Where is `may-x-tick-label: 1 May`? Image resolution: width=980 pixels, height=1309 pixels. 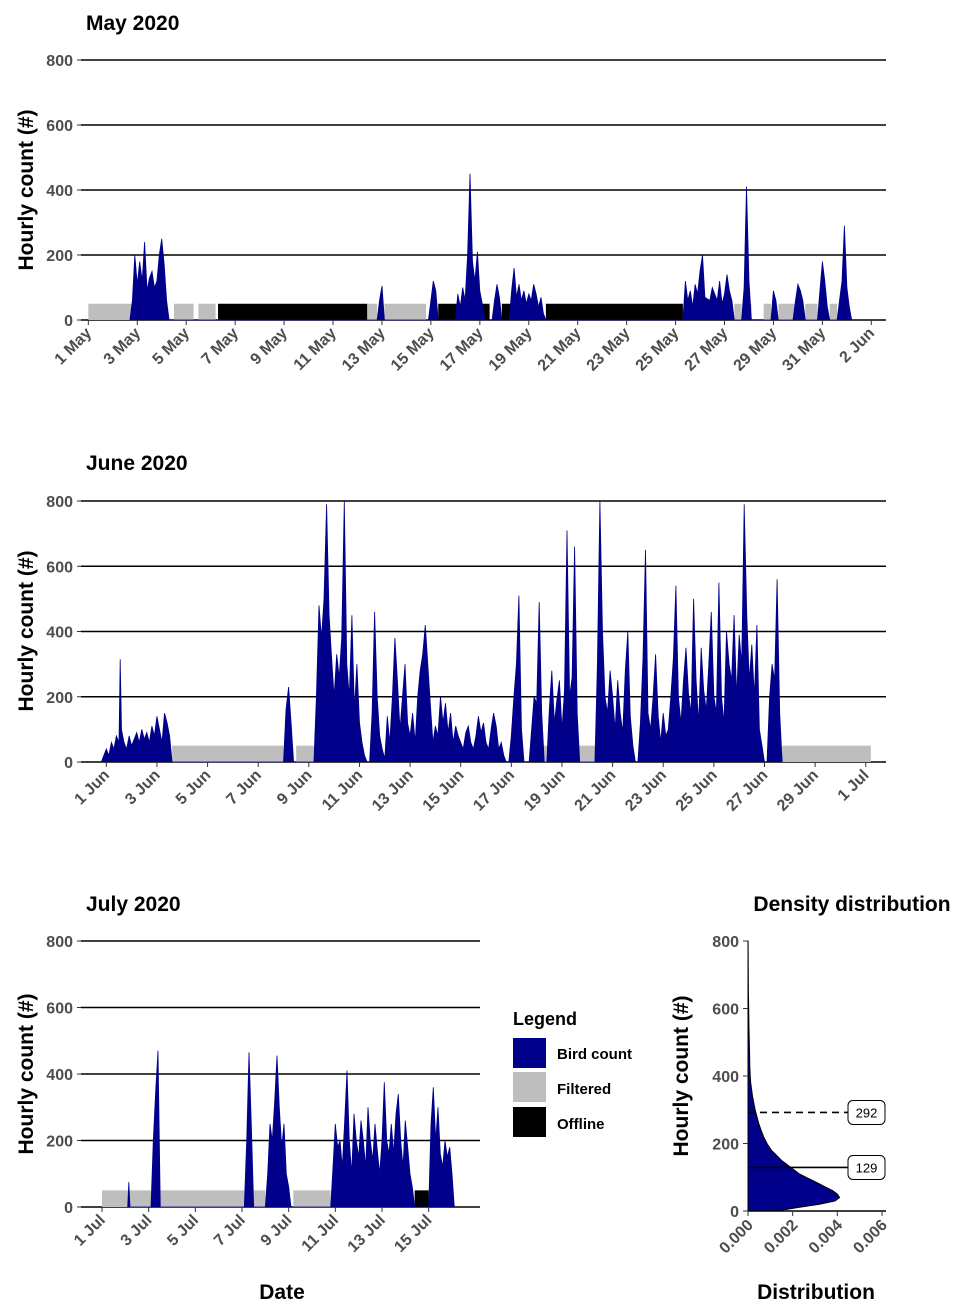
may-x-tick-label: 1 May is located at coordinates (74, 347).